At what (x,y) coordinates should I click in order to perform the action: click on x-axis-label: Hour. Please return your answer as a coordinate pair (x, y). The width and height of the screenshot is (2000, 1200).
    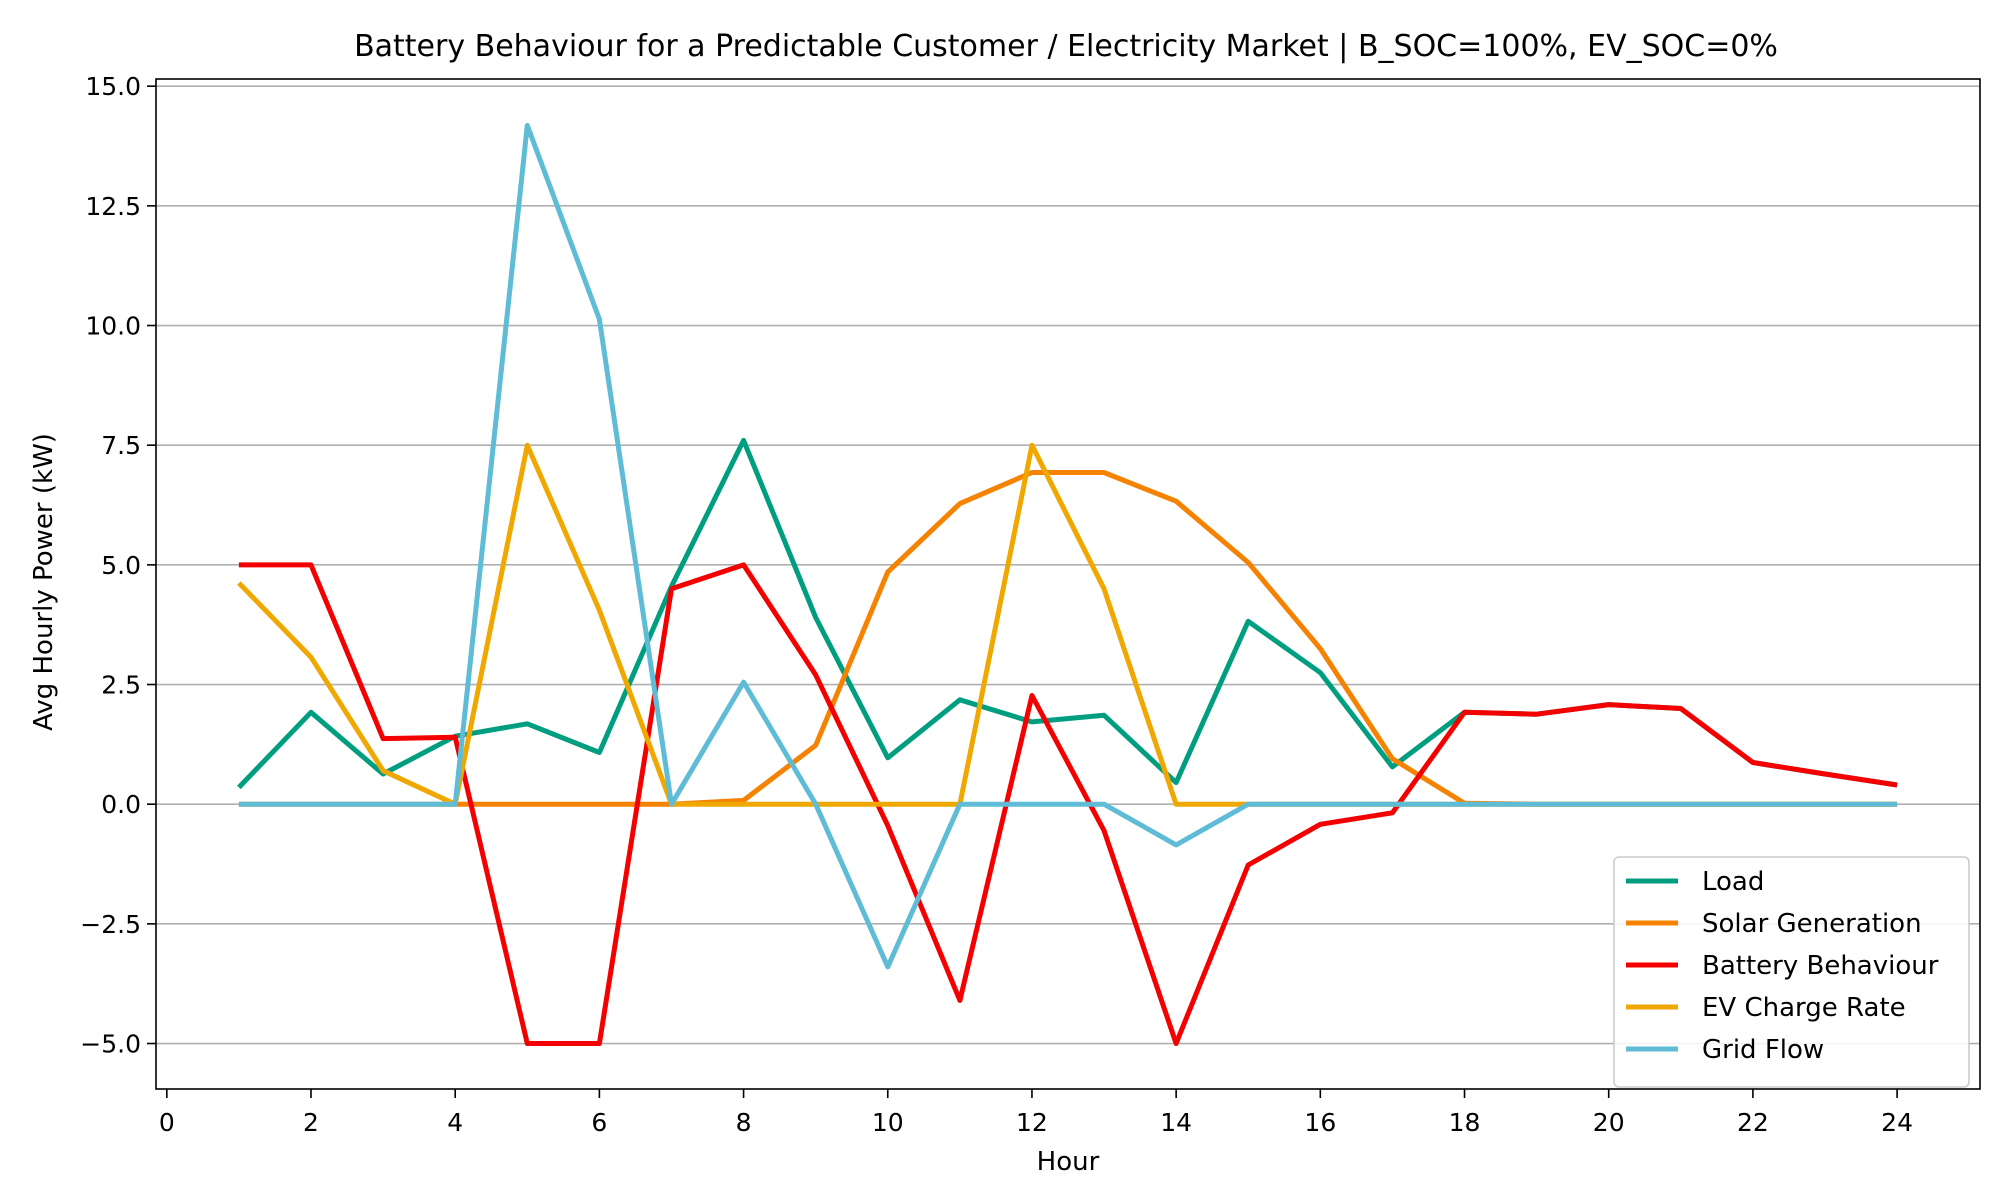
    Looking at the image, I should click on (1068, 1162).